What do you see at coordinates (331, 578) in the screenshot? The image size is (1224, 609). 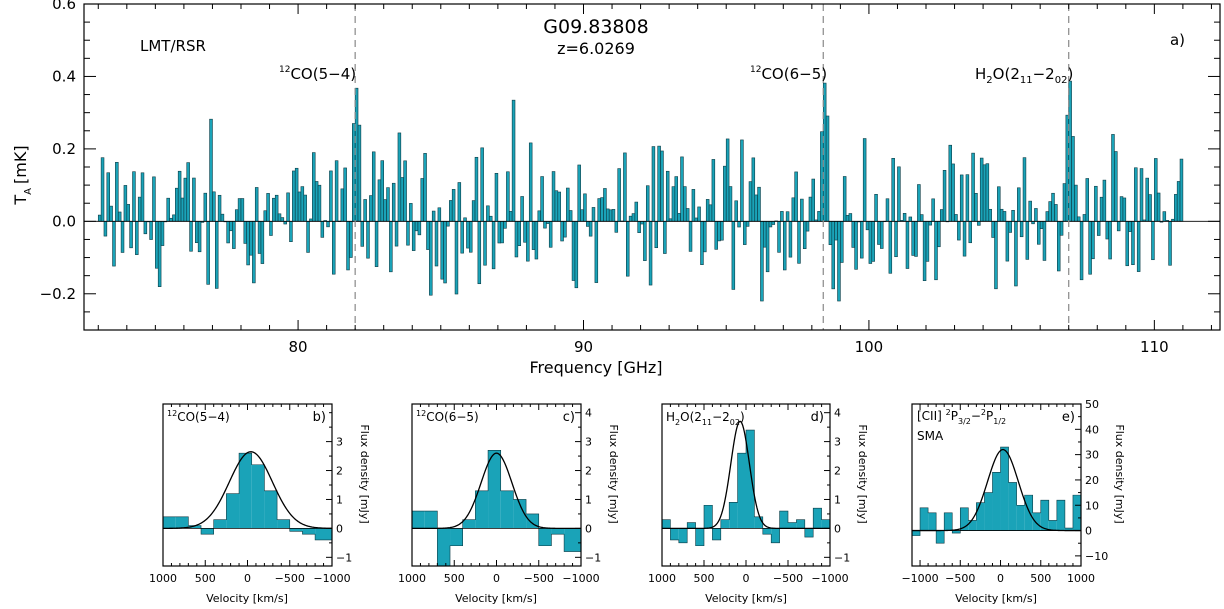 I see `x-tick-label: −1000` at bounding box center [331, 578].